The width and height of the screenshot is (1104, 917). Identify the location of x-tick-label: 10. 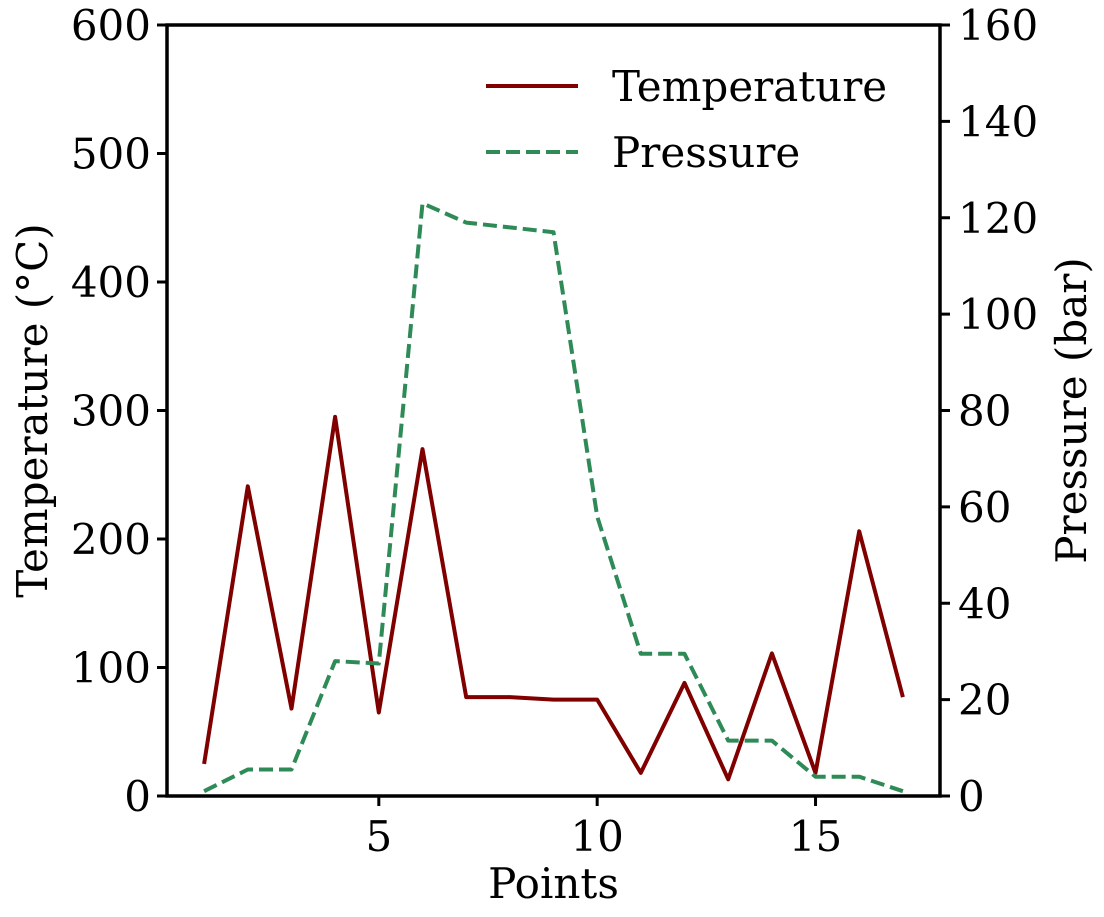
(596, 836).